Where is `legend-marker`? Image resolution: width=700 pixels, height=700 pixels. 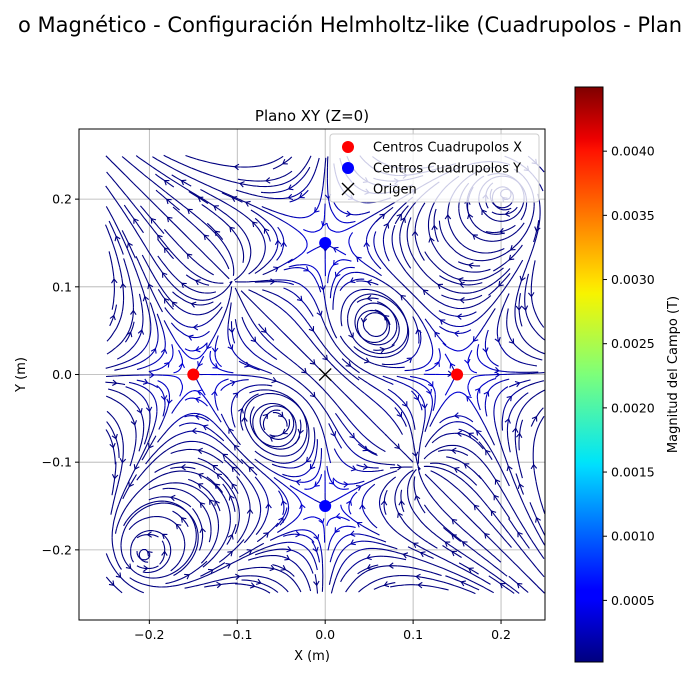
legend-marker is located at coordinates (348, 168).